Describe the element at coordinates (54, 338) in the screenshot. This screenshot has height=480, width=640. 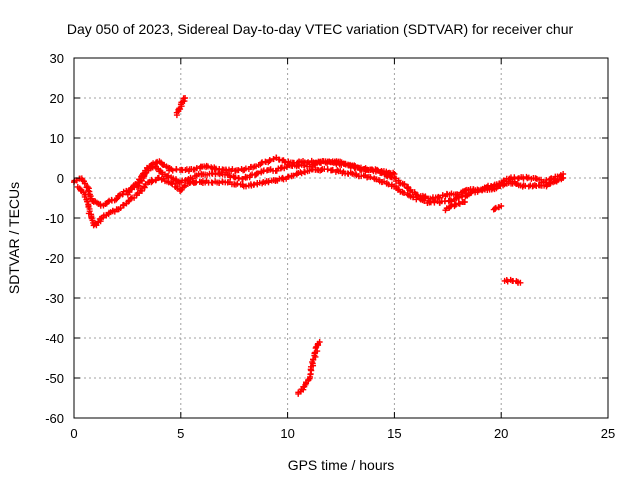
I see `y-tick-label: -40` at that location.